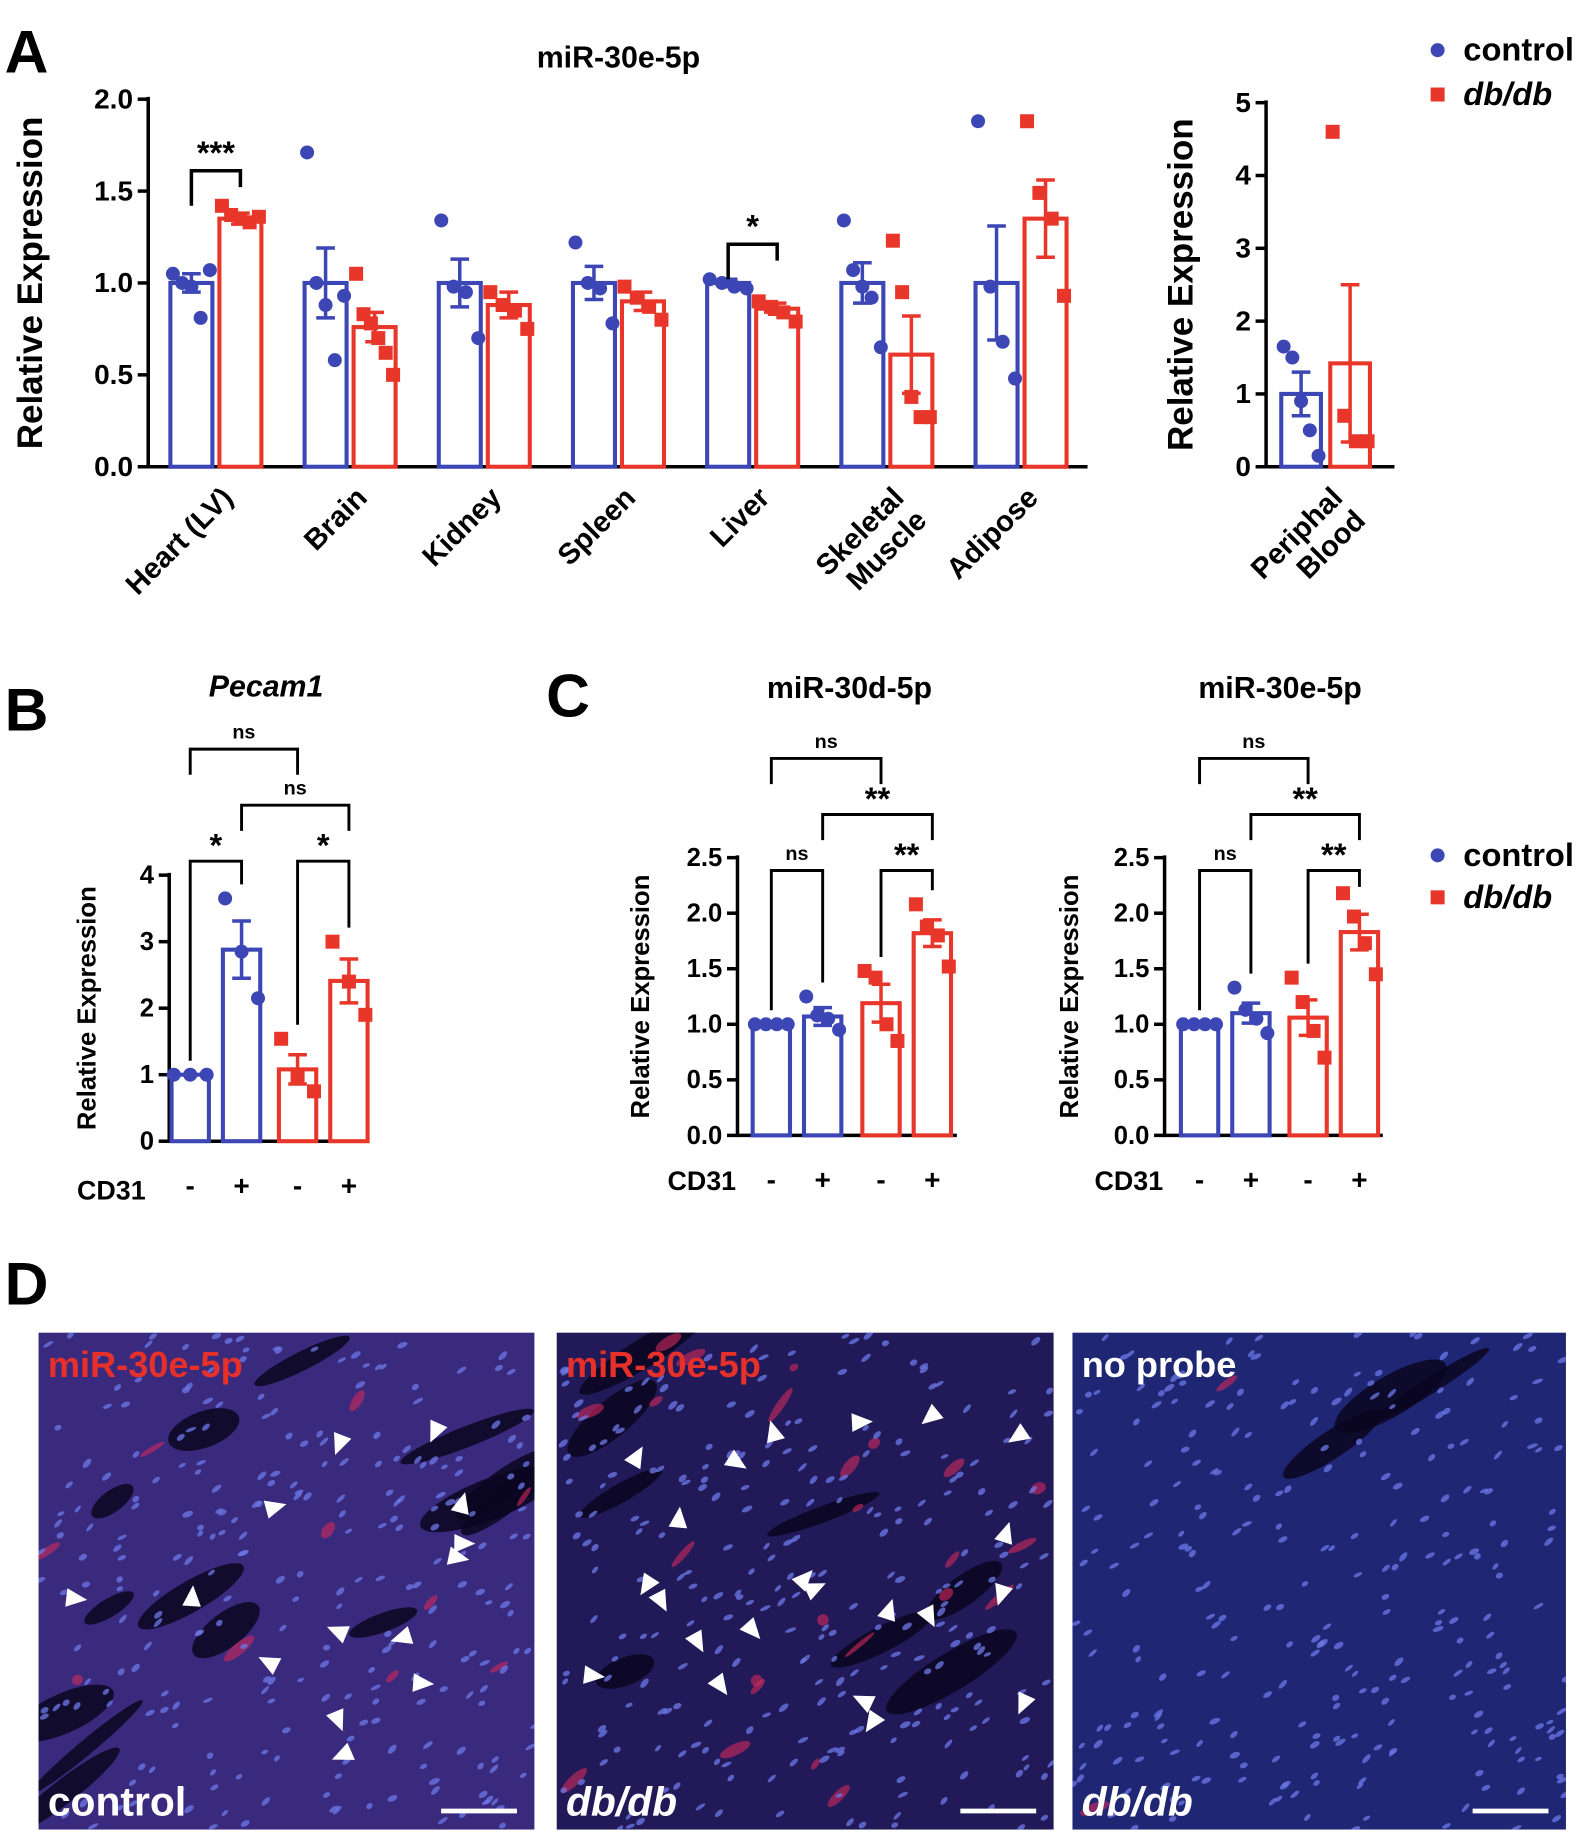 The height and width of the screenshot is (1832, 1594). Describe the element at coordinates (297, 1185) in the screenshot. I see `x-tick-label: -` at that location.